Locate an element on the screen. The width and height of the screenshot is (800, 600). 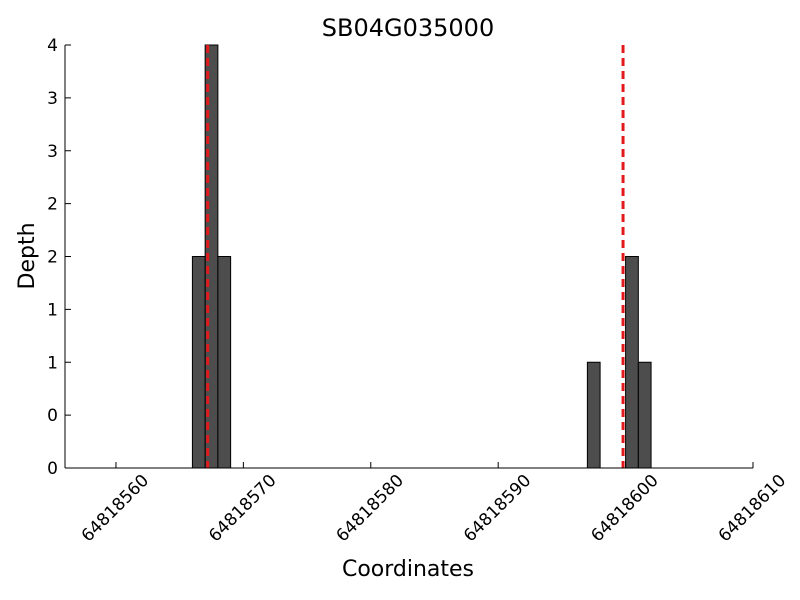
y-axis-label: Depth is located at coordinates (27, 255).